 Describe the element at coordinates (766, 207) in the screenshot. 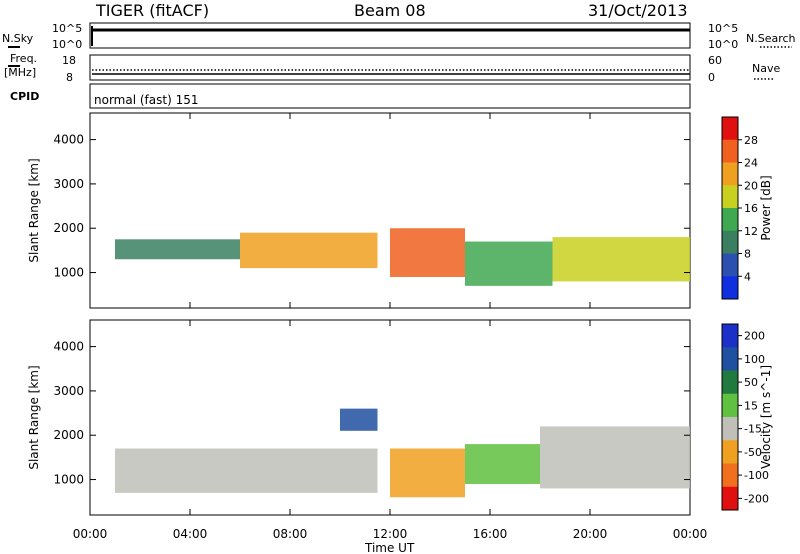

I see `power-colorbar-title: Power [dB]` at that location.